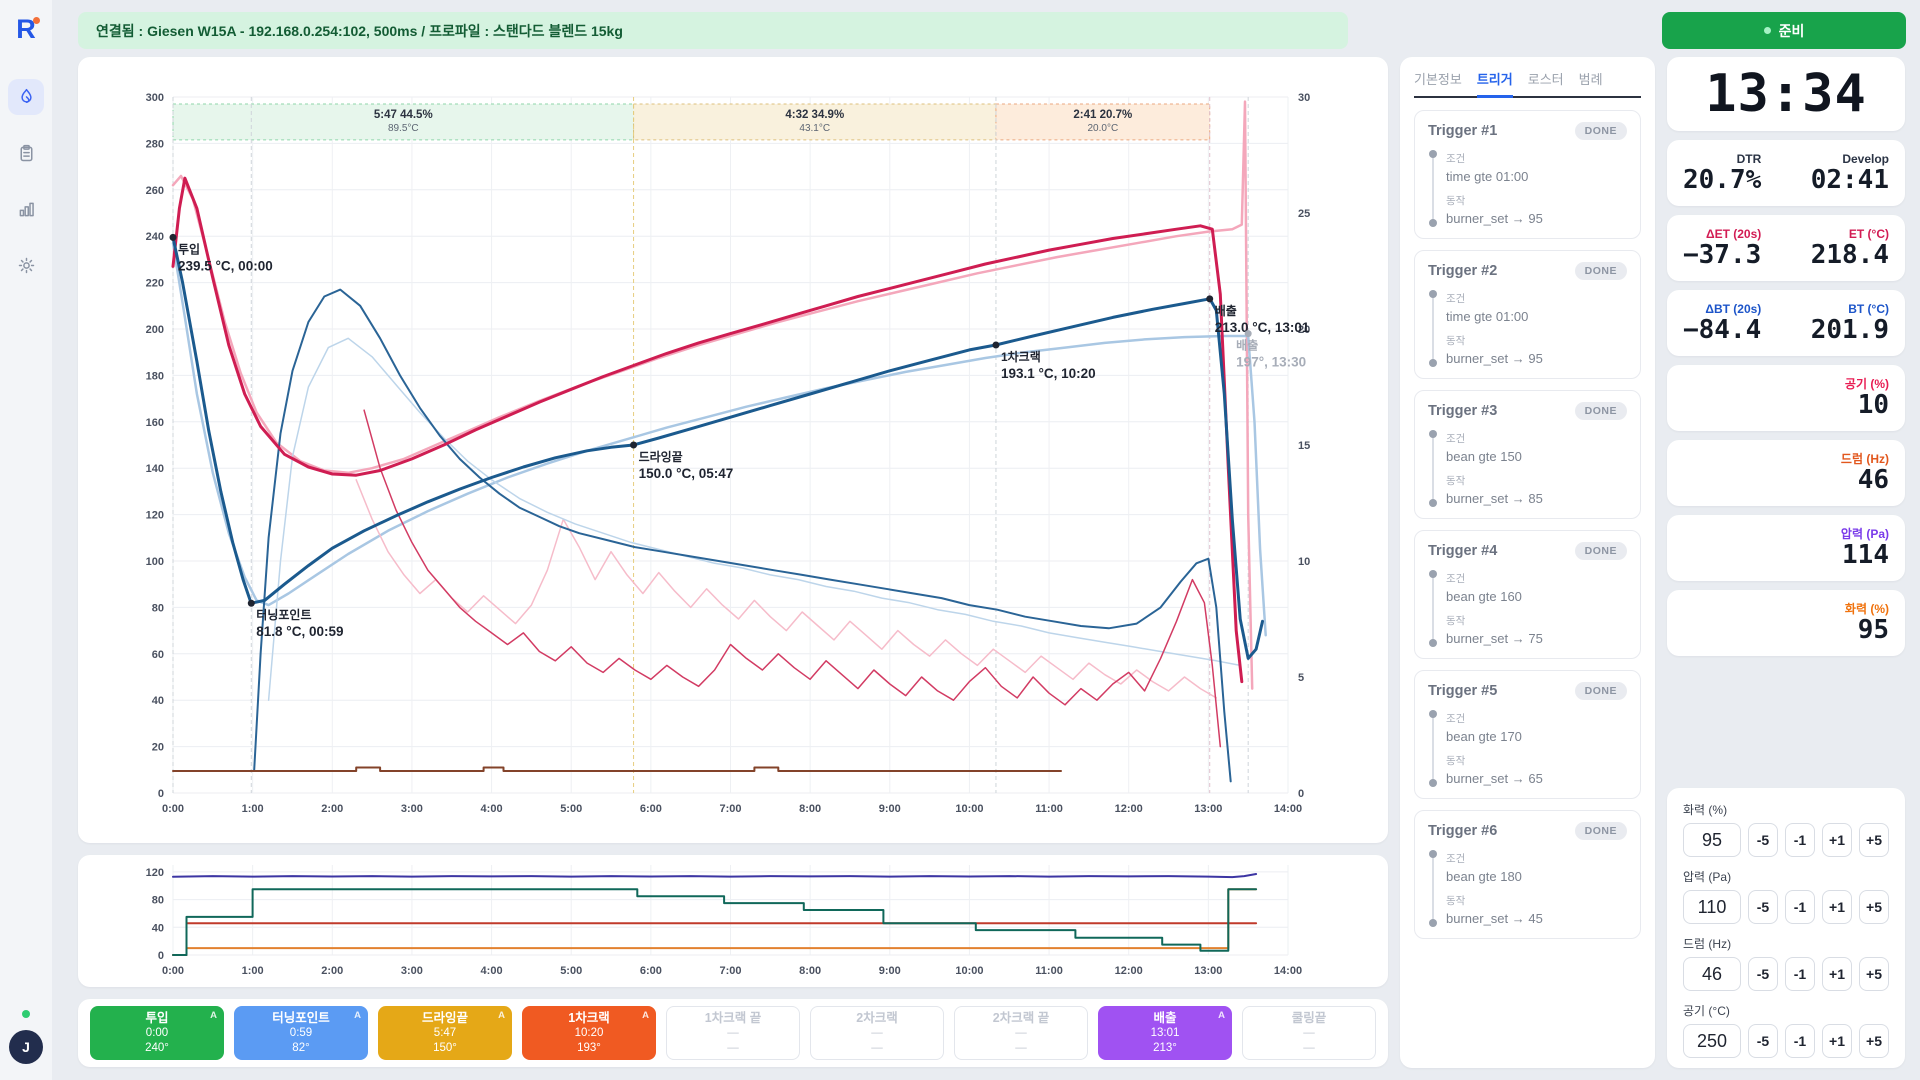  I want to click on pressure-plus-5-button: +5, so click(1874, 907).